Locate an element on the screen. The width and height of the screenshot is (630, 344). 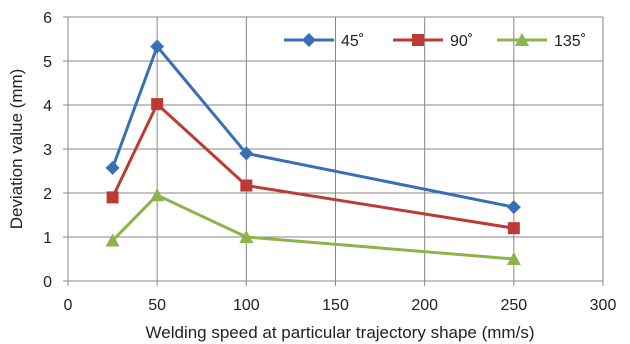
x-tick-label: 100 is located at coordinates (246, 305).